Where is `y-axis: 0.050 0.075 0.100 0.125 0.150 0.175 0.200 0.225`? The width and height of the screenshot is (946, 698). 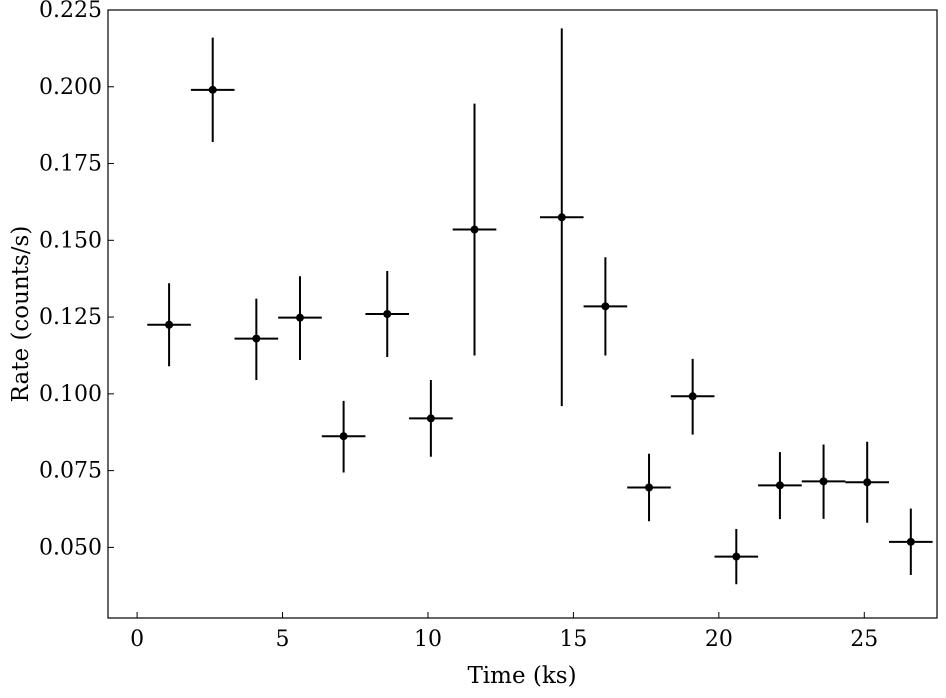 y-axis: 0.050 0.075 0.100 0.125 0.150 0.175 0.200 0.225 is located at coordinates (76, 280).